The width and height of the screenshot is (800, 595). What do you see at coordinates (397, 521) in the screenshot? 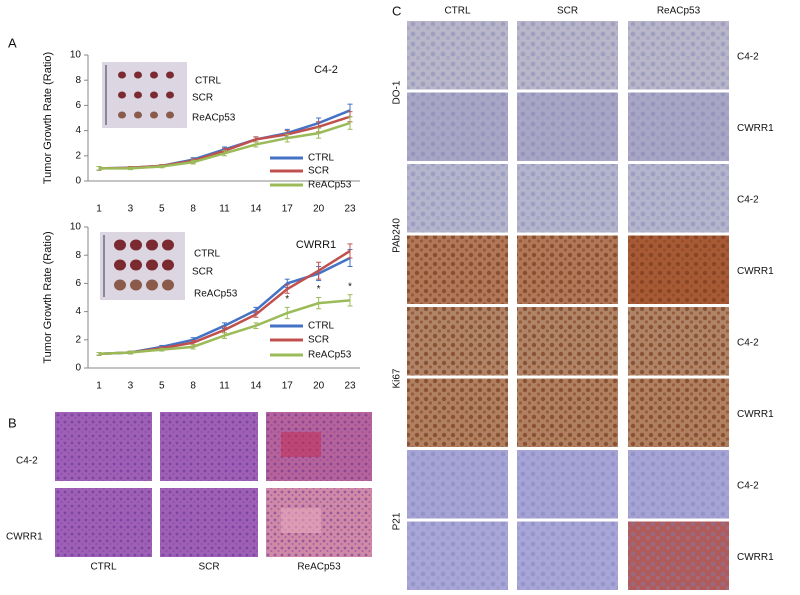
I see `group-label: P21` at bounding box center [397, 521].